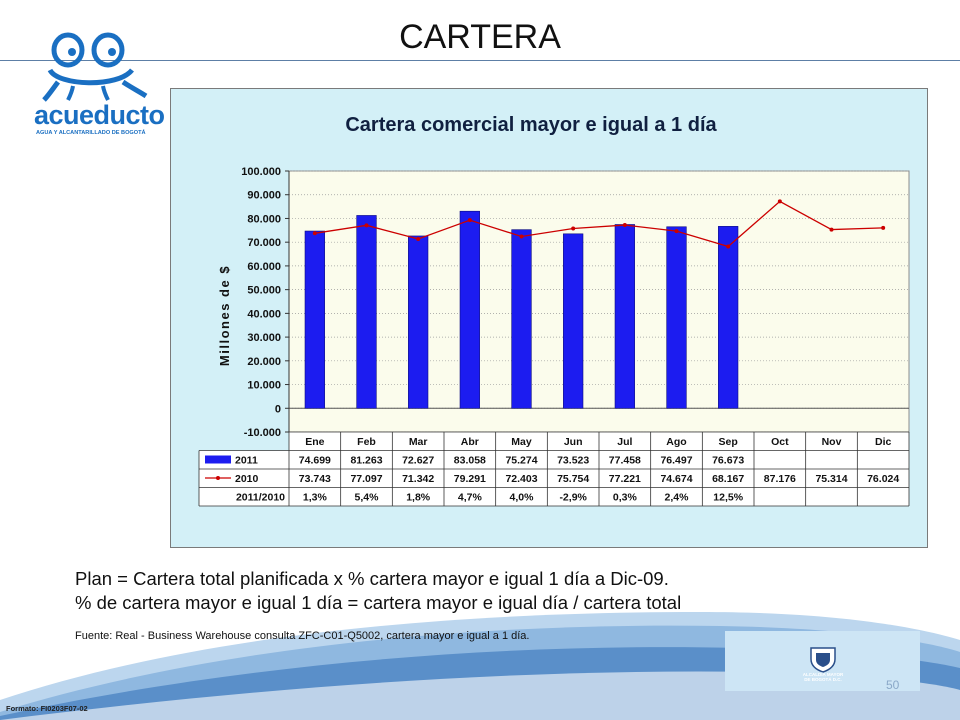  I want to click on table-cell: 77.458, so click(625, 461).